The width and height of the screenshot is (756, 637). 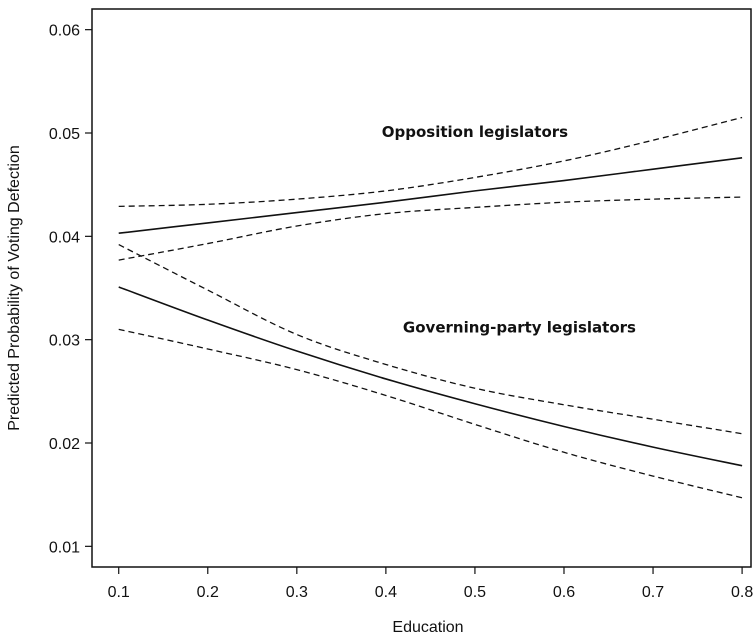 What do you see at coordinates (64, 237) in the screenshot?
I see `y-tick-label: 0.04` at bounding box center [64, 237].